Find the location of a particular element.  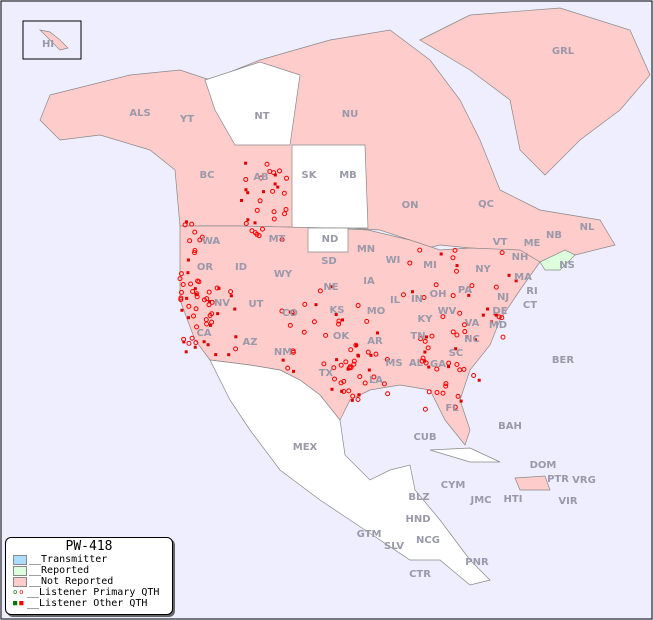

legend-label: __Not Reported is located at coordinates (71, 581).